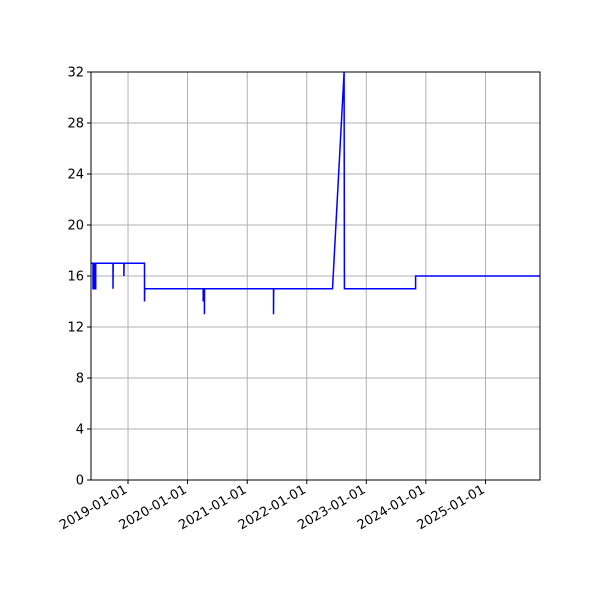 The image size is (600, 605). What do you see at coordinates (75, 277) in the screenshot?
I see `y-tick-label: 16` at bounding box center [75, 277].